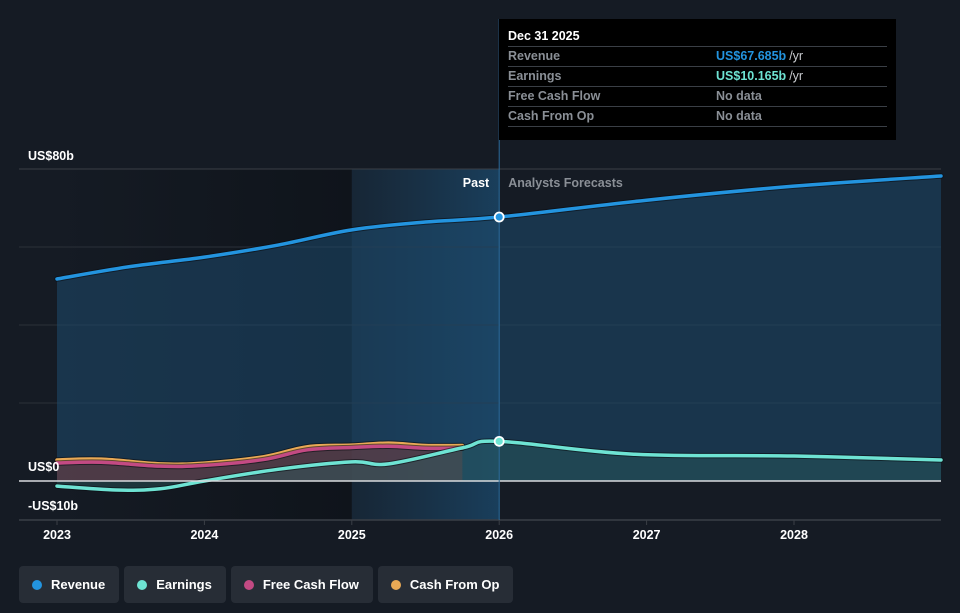 The image size is (960, 613). Describe the element at coordinates (352, 535) in the screenshot. I see `x-tick-label: 2025` at that location.